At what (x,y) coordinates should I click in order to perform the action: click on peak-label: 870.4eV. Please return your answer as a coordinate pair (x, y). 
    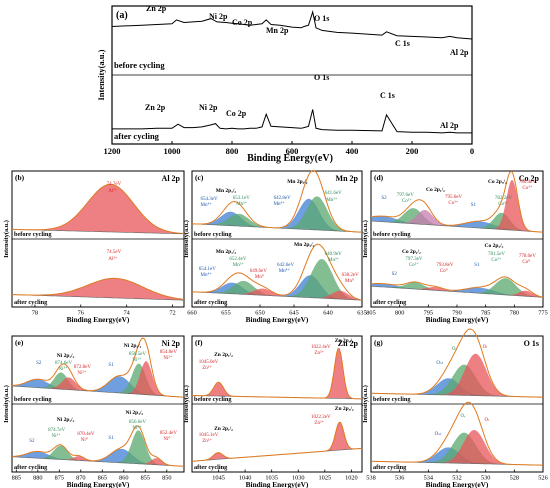
    Looking at the image, I should click on (85, 434).